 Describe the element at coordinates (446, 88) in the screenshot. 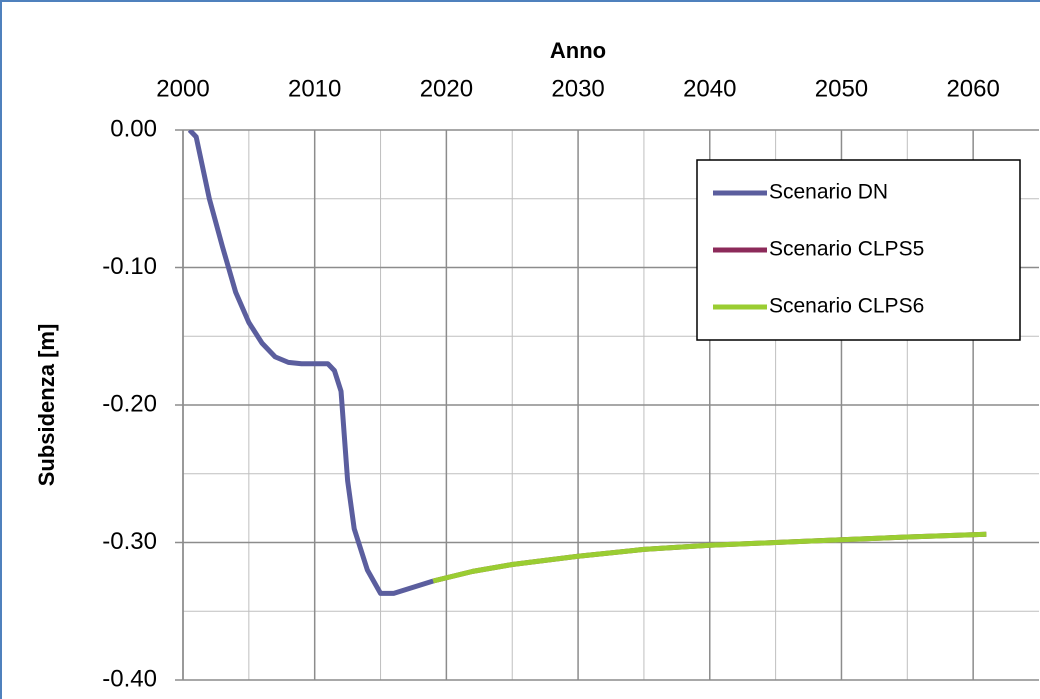

I see `x-tick-label: 2020` at that location.